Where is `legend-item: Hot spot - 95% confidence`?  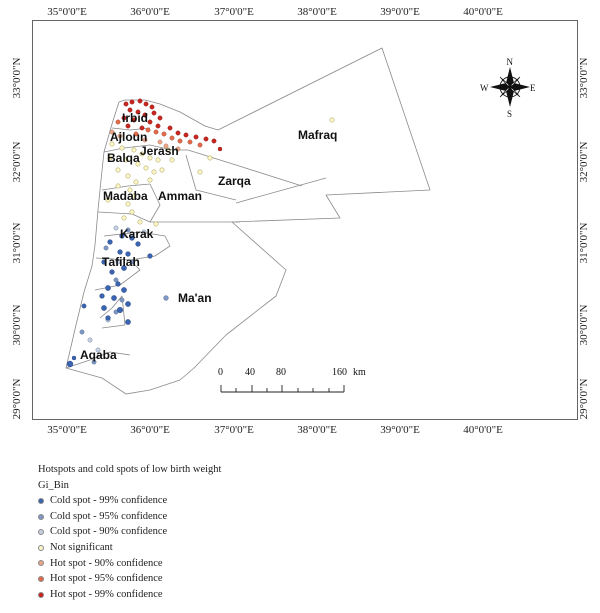 legend-item: Hot spot - 95% confidence is located at coordinates (129, 579).